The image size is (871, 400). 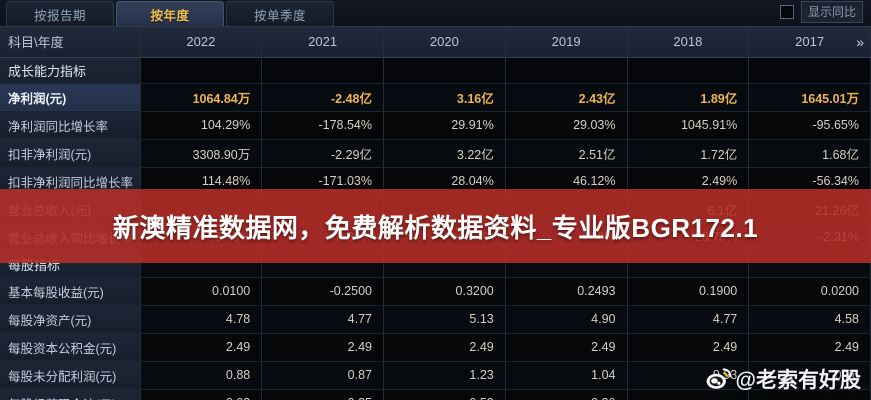 What do you see at coordinates (70, 291) in the screenshot?
I see `row-label: 基本每股收益(元)` at bounding box center [70, 291].